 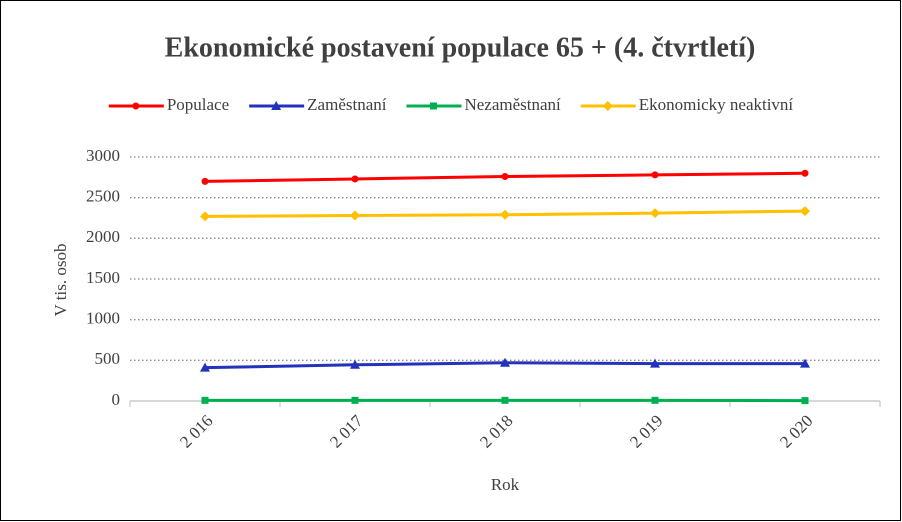 I want to click on legend-label: Ekonomicky neaktivní, so click(x=716, y=104).